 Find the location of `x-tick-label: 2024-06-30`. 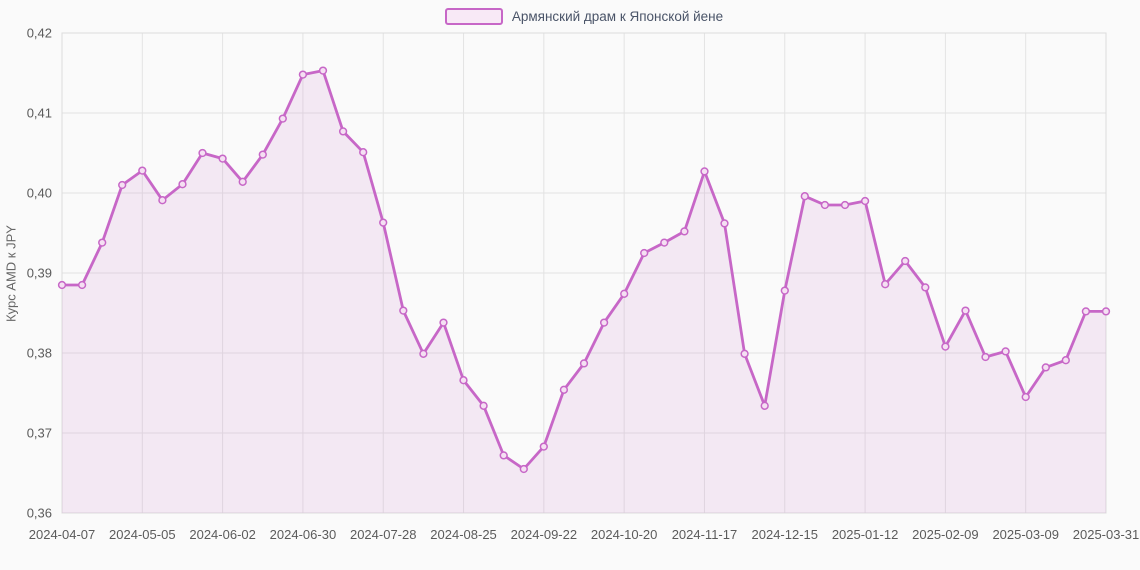

x-tick-label: 2024-06-30 is located at coordinates (303, 534).